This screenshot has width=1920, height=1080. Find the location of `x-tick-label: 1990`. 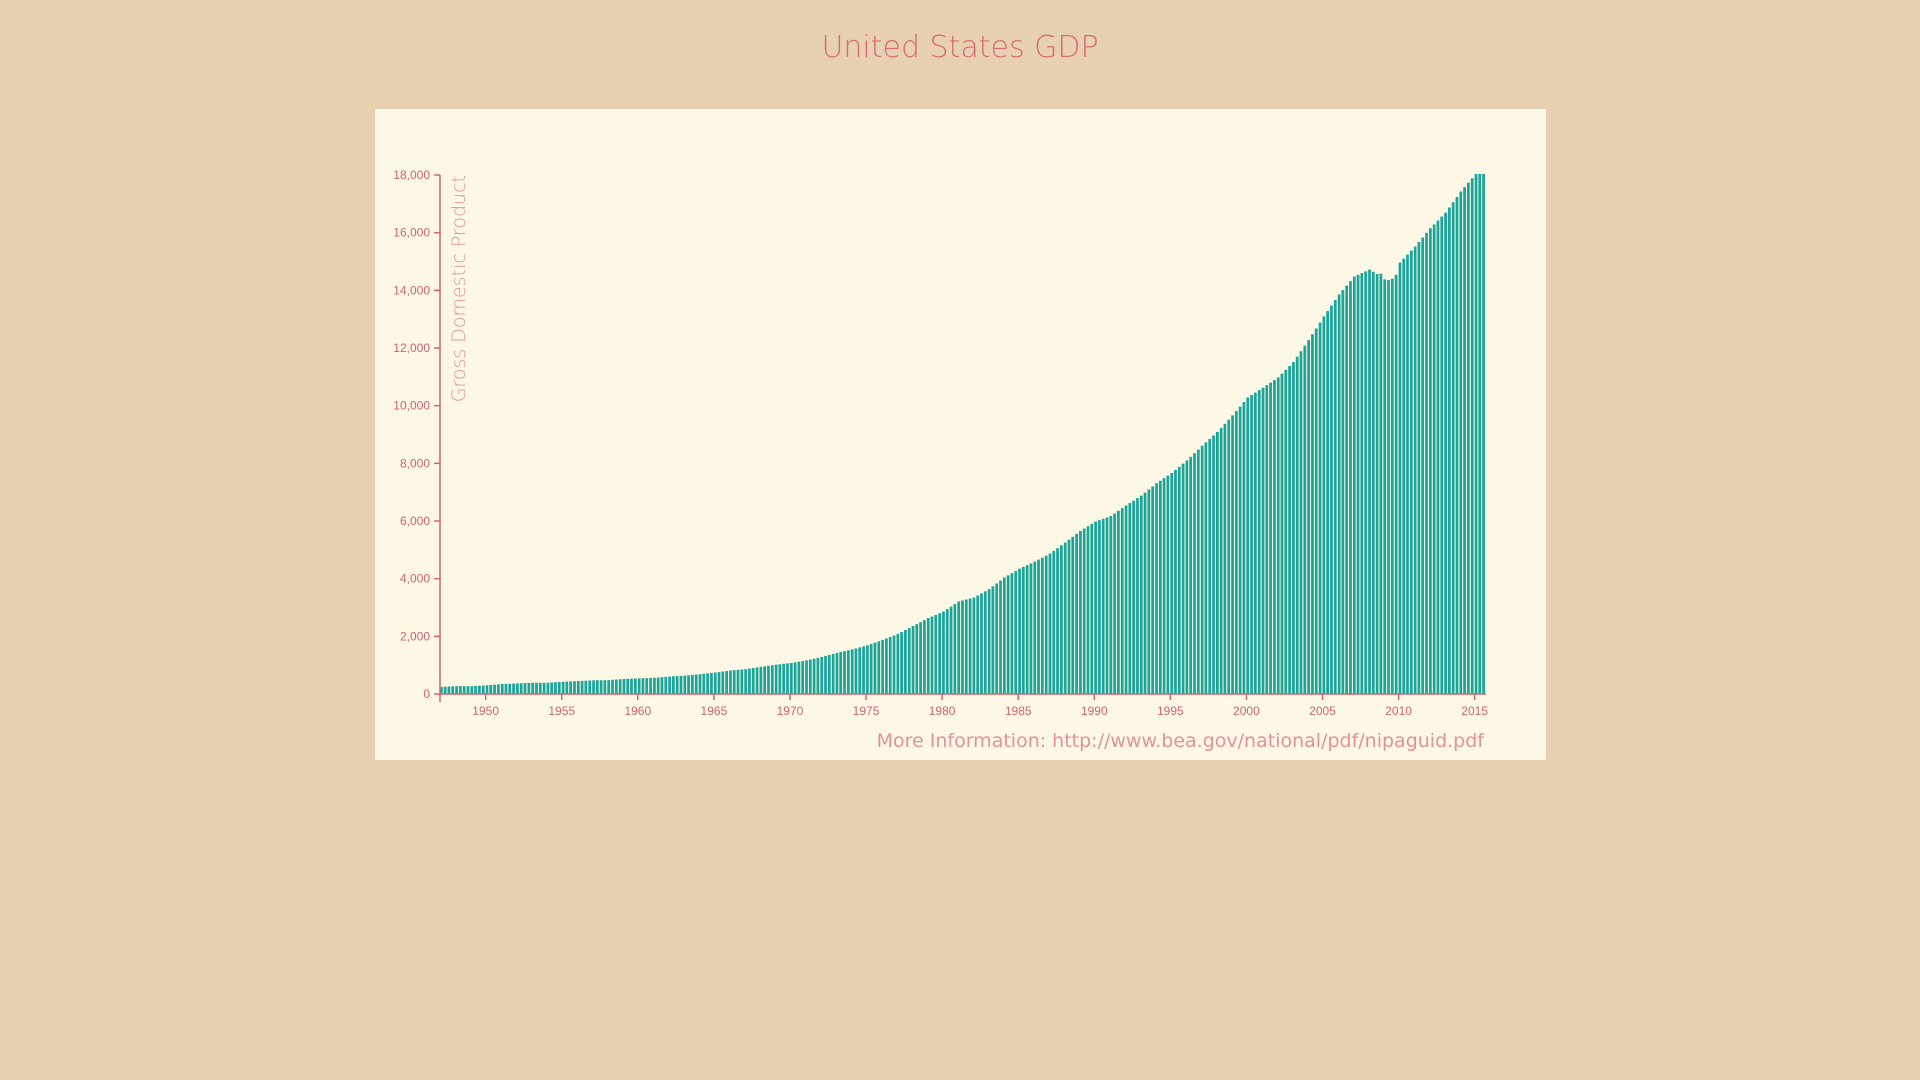

x-tick-label: 1990 is located at coordinates (1094, 711).